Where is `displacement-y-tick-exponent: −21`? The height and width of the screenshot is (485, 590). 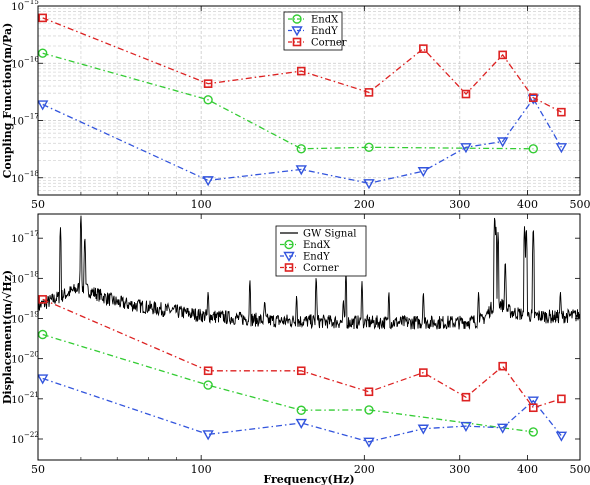 displacement-y-tick-exponent: −21 is located at coordinates (31, 395).